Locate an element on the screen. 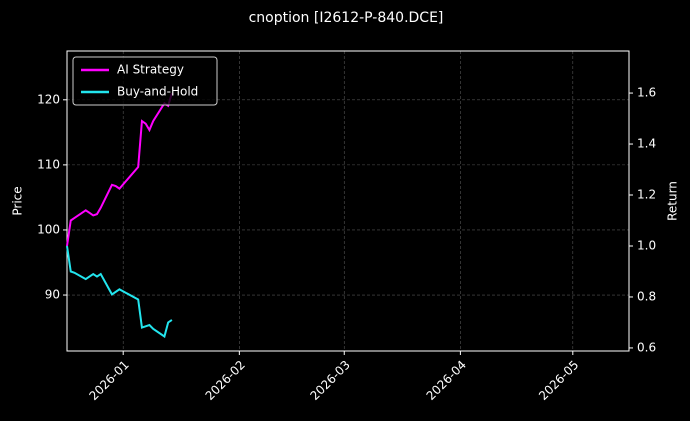 Image resolution: width=690 pixels, height=421 pixels. y-tick-label: 100 is located at coordinates (48, 229).